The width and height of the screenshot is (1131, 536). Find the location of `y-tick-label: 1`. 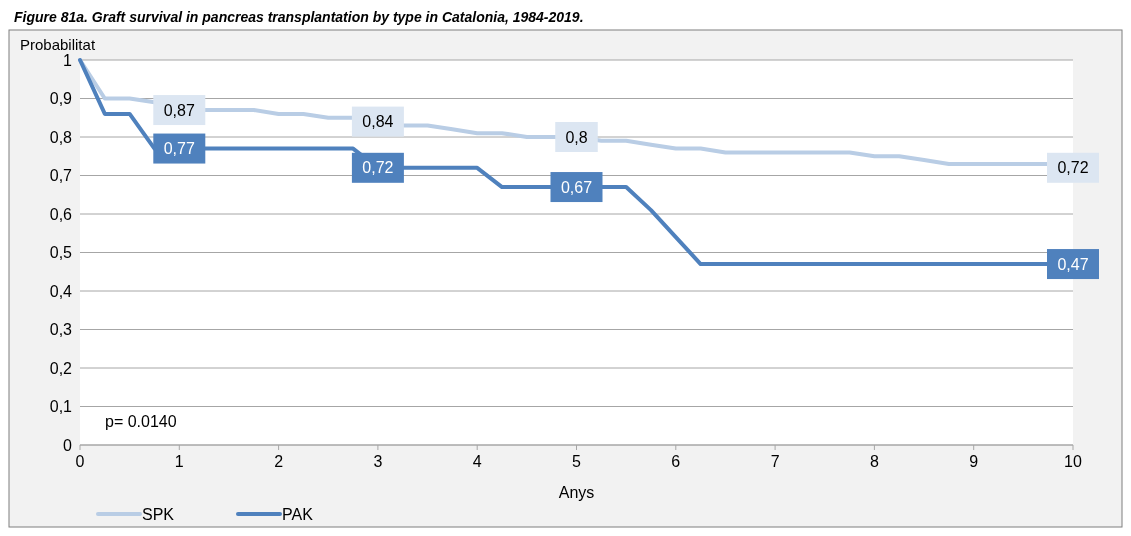

y-tick-label: 1 is located at coordinates (68, 60).